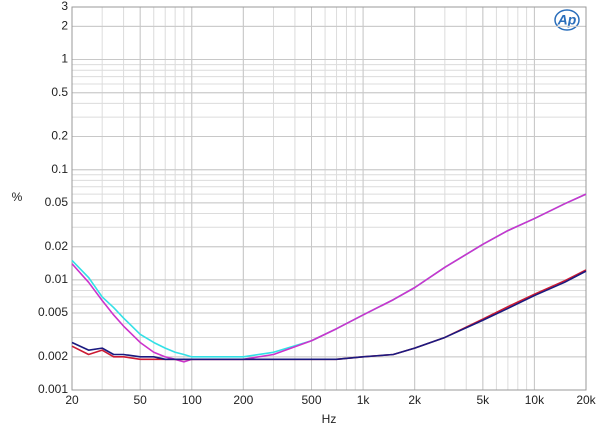 This screenshot has height=434, width=600. I want to click on y-tick-label: 0.02, so click(57, 246).